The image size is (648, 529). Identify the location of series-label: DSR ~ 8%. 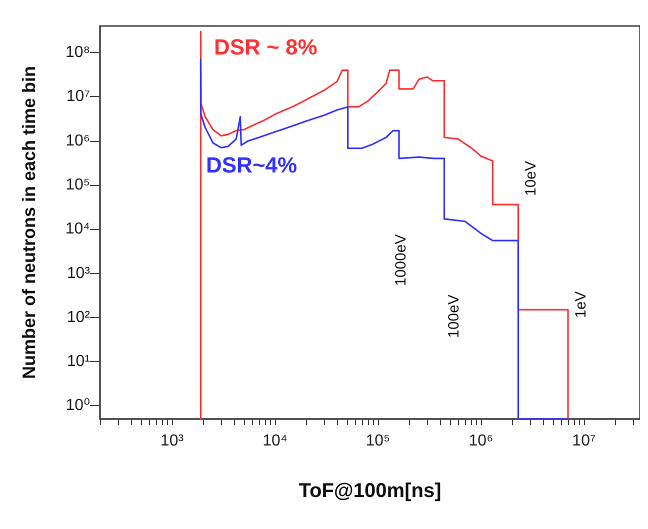
(266, 47).